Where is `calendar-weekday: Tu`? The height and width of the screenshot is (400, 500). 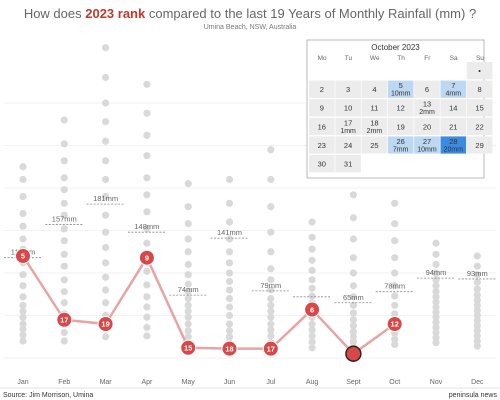 calendar-weekday: Tu is located at coordinates (349, 58).